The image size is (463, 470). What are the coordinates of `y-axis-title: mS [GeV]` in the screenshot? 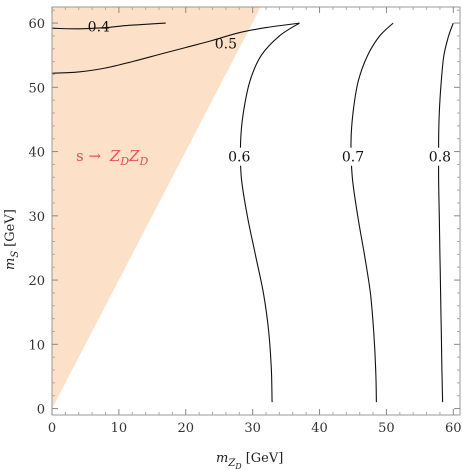 It's located at (12, 239).